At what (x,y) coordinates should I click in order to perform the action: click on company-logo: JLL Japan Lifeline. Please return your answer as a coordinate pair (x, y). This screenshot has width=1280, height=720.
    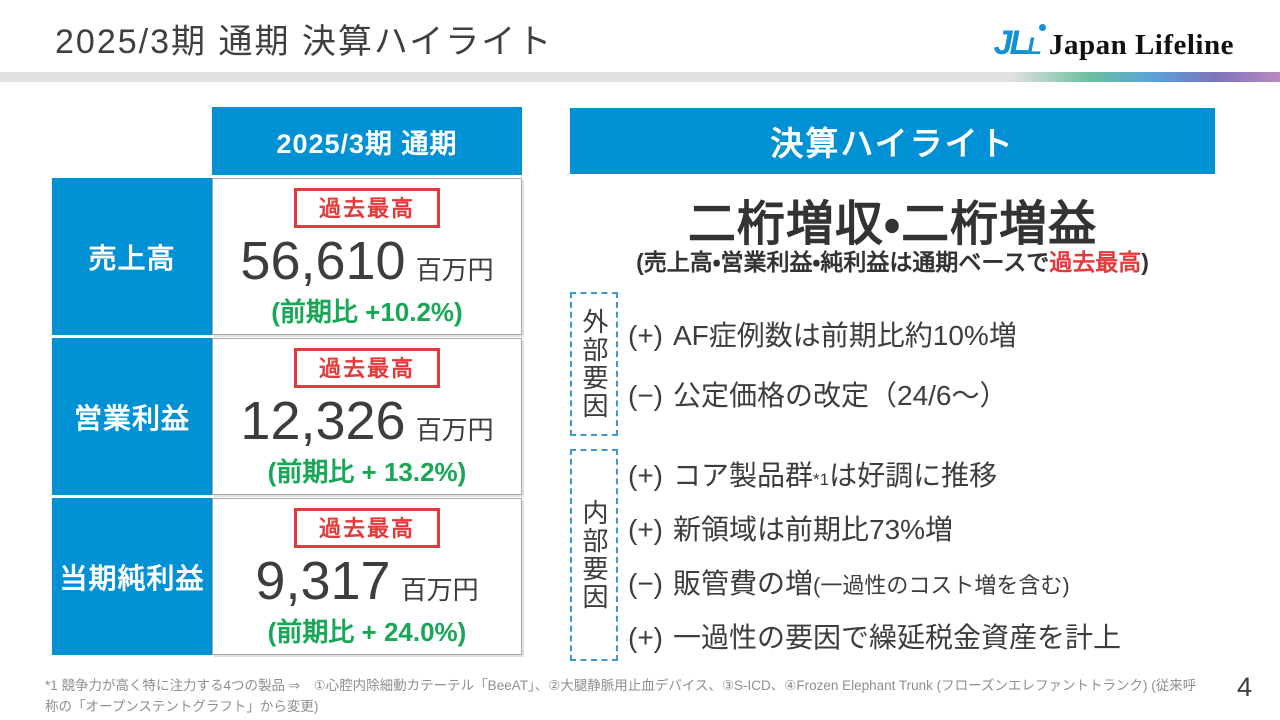
    Looking at the image, I should click on (1114, 43).